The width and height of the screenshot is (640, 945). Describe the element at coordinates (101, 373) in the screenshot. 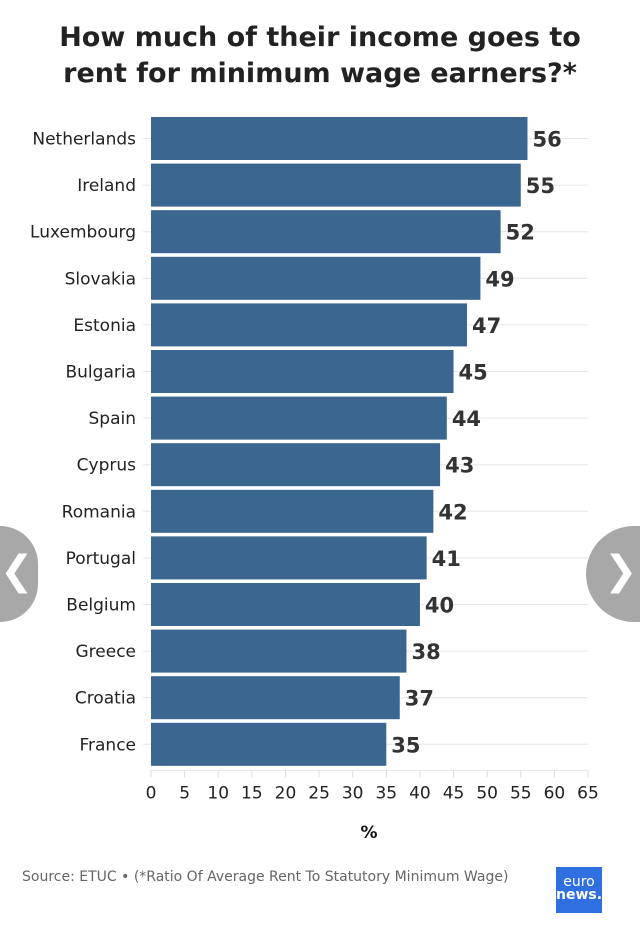

I see `category-label: Bulgaria` at that location.